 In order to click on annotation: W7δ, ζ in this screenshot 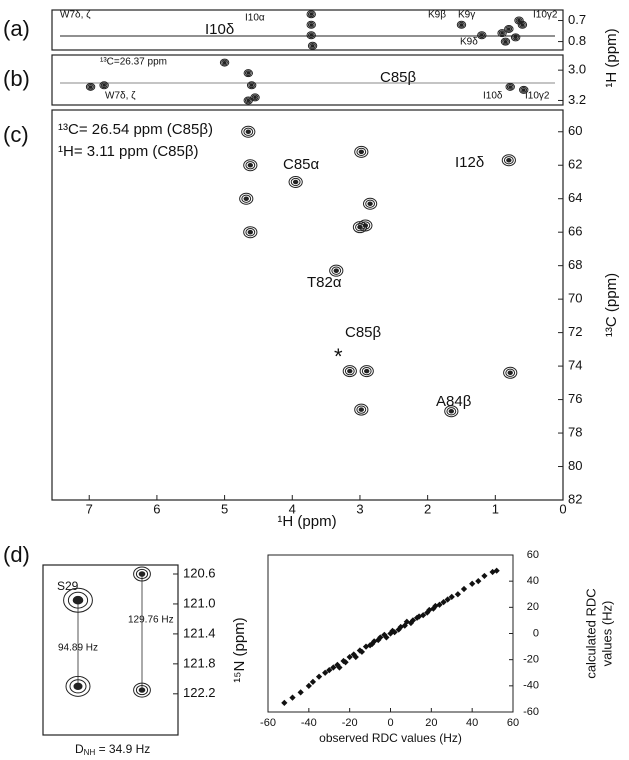, I will do `click(120, 96)`.